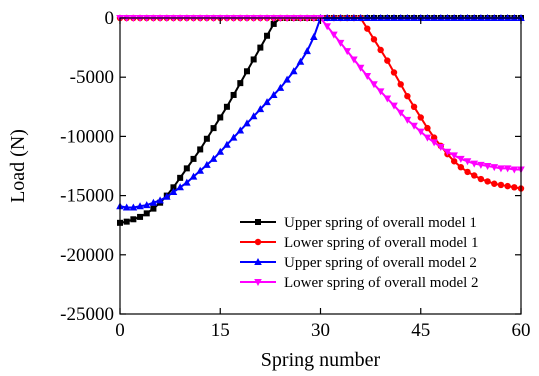  What do you see at coordinates (380, 223) in the screenshot?
I see `legend-label: Upper spring of overall model 1` at bounding box center [380, 223].